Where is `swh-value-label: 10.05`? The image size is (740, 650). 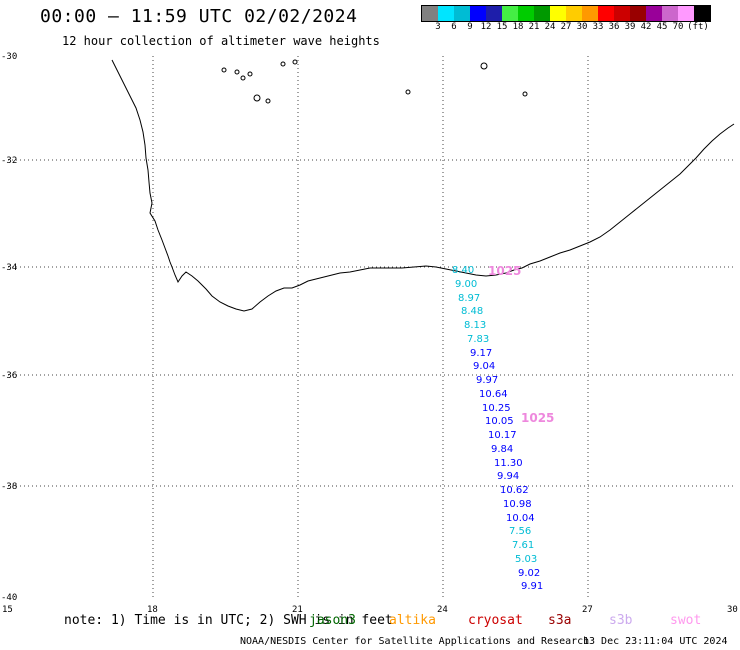 swh-value-label: 10.05 is located at coordinates (499, 421).